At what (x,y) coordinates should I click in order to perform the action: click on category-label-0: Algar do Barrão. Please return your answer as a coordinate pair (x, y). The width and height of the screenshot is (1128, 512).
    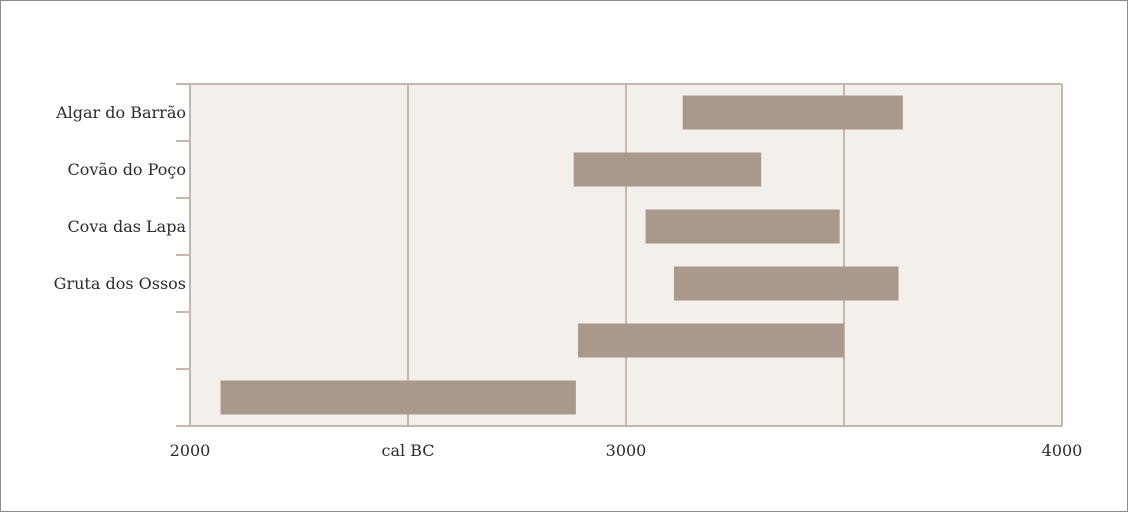
    Looking at the image, I should click on (120, 112).